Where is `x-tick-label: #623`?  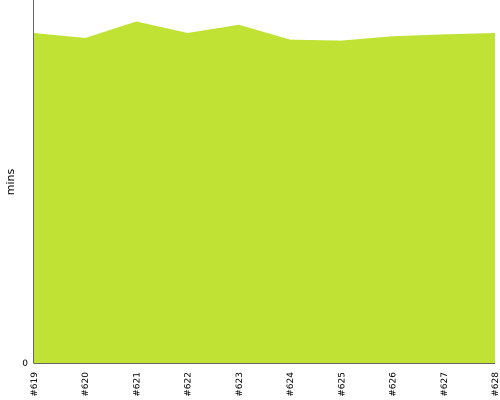
x-tick-label: #623 is located at coordinates (240, 384).